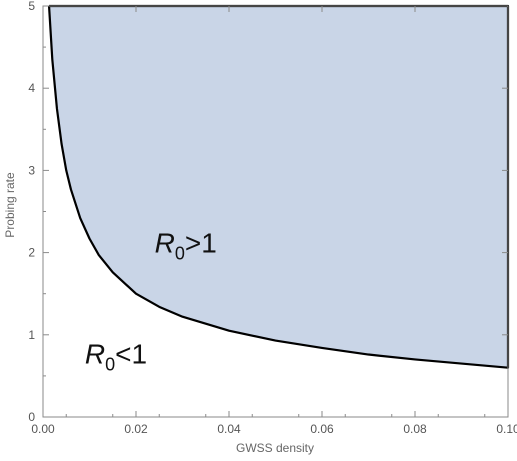  Describe the element at coordinates (43, 429) in the screenshot. I see `x-tick-label: 0.00` at that location.